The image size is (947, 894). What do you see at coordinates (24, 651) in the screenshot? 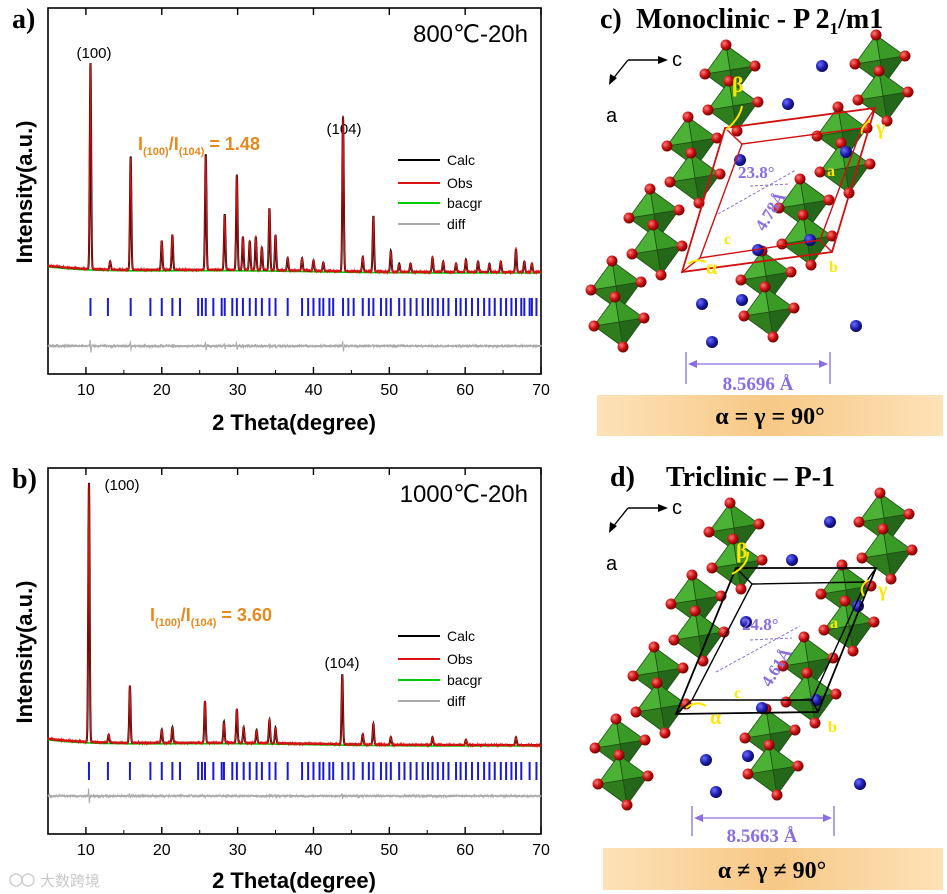
I see `y-axis-label: Intensity(a.u.)` at bounding box center [24, 651].